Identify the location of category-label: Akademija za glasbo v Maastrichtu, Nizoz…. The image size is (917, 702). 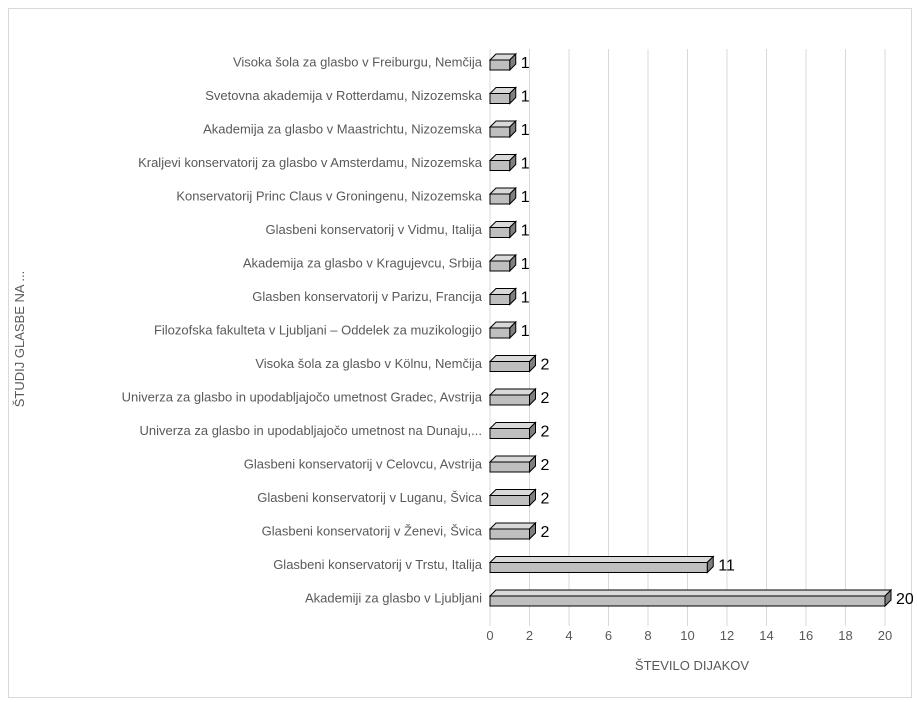
(343, 129).